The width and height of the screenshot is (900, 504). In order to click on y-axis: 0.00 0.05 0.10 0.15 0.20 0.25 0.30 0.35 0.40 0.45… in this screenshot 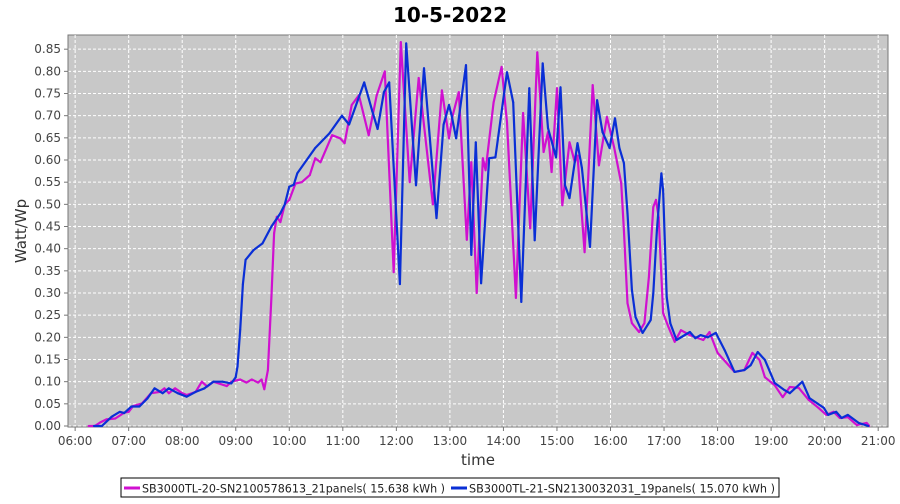, I will do `click(51, 234)`.